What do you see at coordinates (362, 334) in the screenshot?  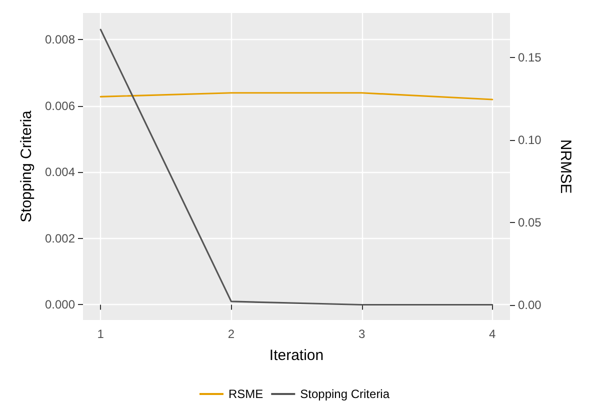 I see `x-tick-label: 3` at bounding box center [362, 334].